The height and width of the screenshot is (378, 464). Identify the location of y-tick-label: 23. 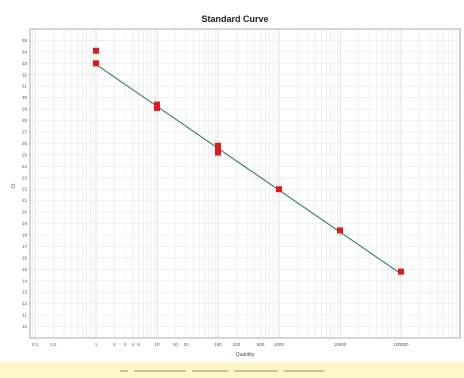
(25, 177).